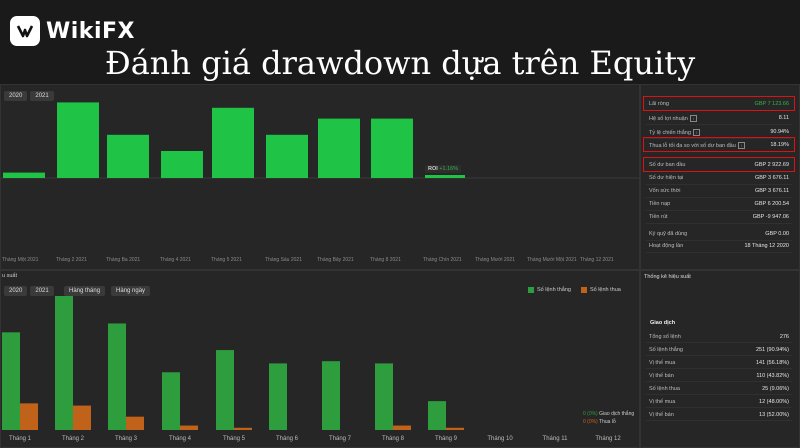  Describe the element at coordinates (495, 260) in the screenshot. I see `top-x-tick: Tháng Mười 2021` at that location.